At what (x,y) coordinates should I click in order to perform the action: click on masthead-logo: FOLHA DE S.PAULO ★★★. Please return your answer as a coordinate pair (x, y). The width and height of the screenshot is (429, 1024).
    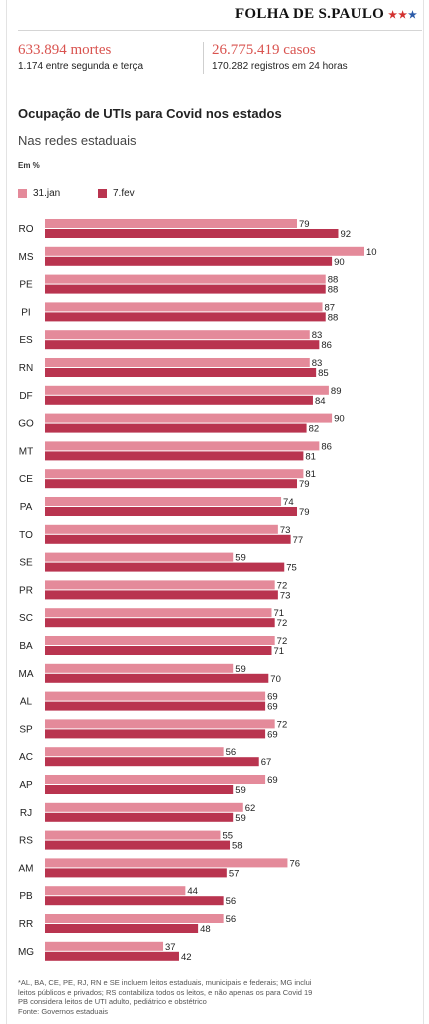
    Looking at the image, I should click on (326, 14).